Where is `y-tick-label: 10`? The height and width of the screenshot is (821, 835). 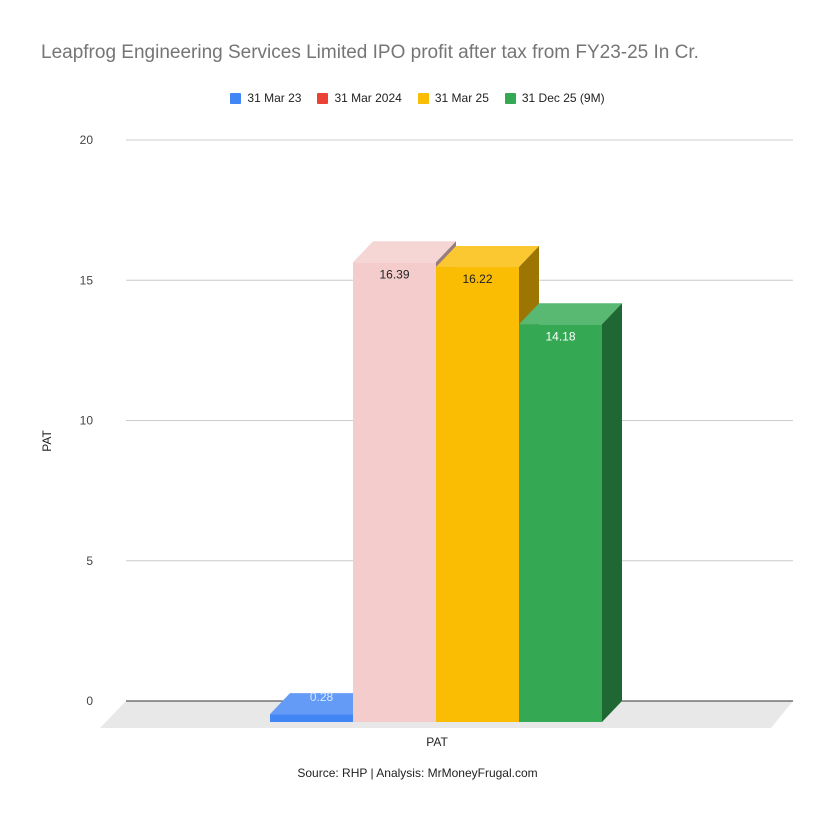 y-tick-label: 10 is located at coordinates (87, 421).